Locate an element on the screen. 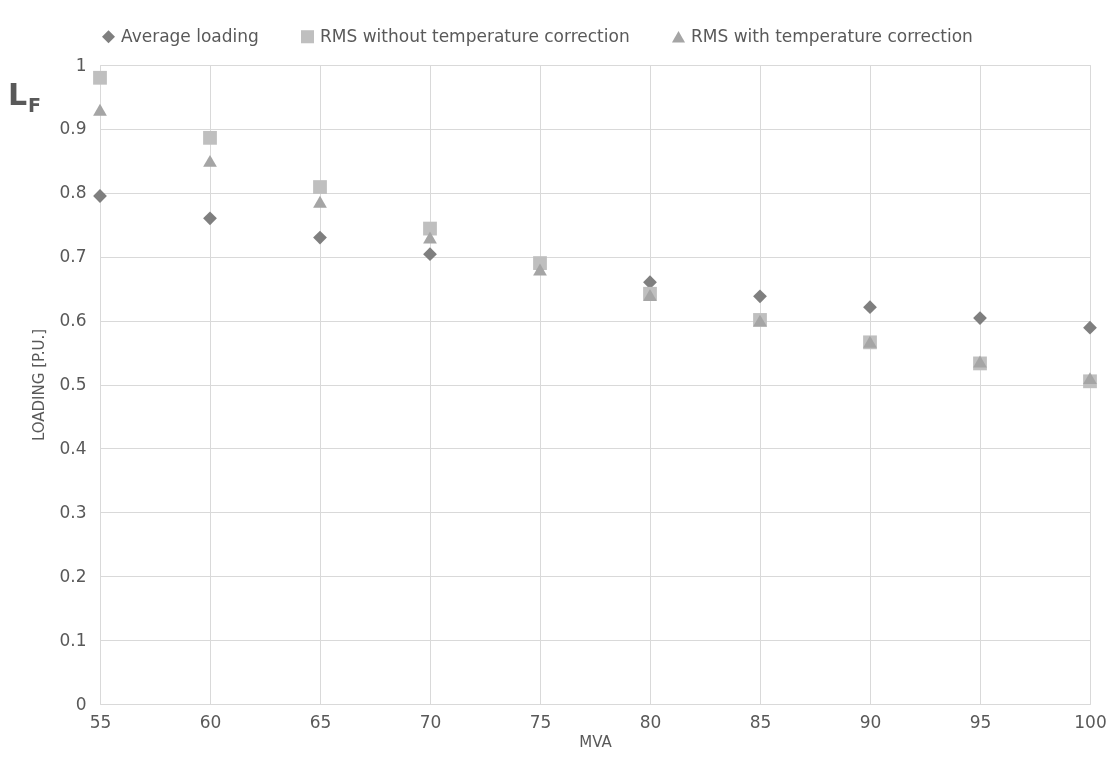 The width and height of the screenshot is (1112, 780). y-axis-title: LOADING [P.U.] is located at coordinates (39, 385).